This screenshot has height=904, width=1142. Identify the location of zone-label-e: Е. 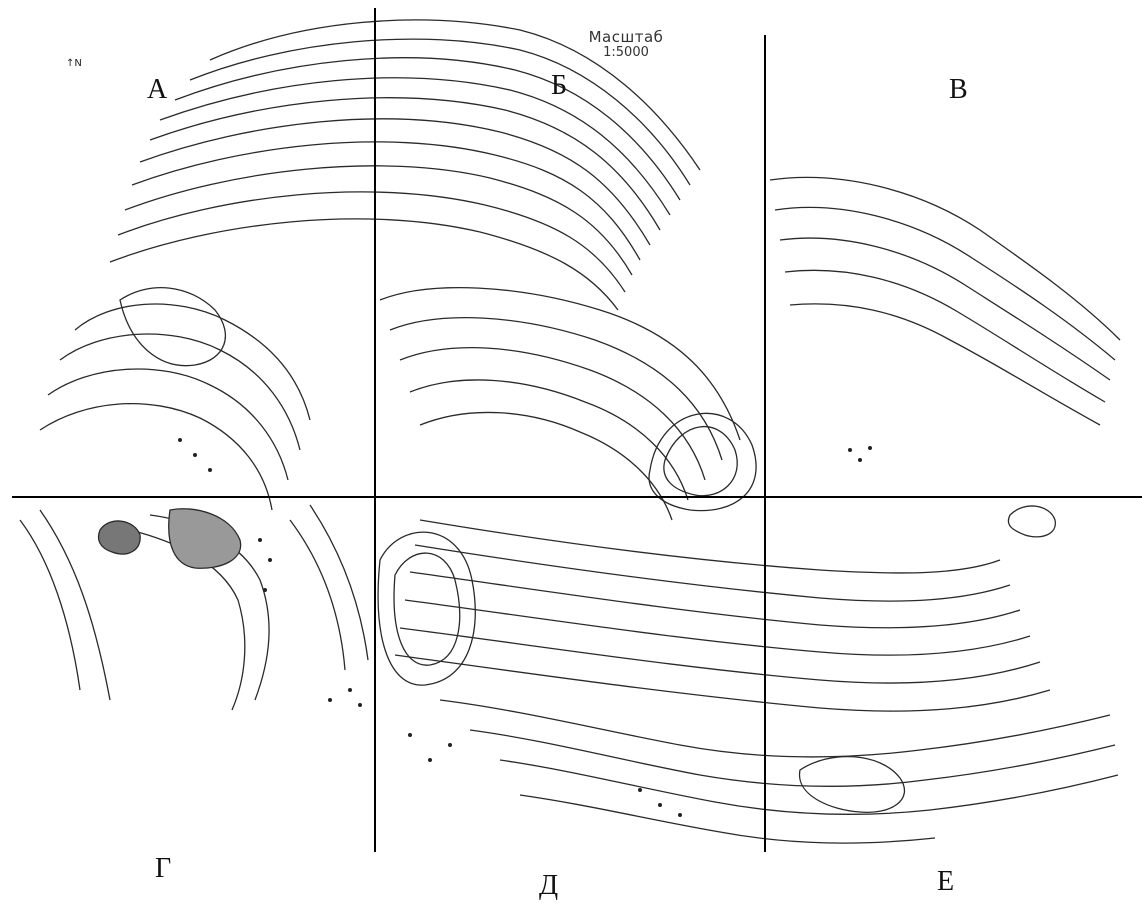
(946, 881).